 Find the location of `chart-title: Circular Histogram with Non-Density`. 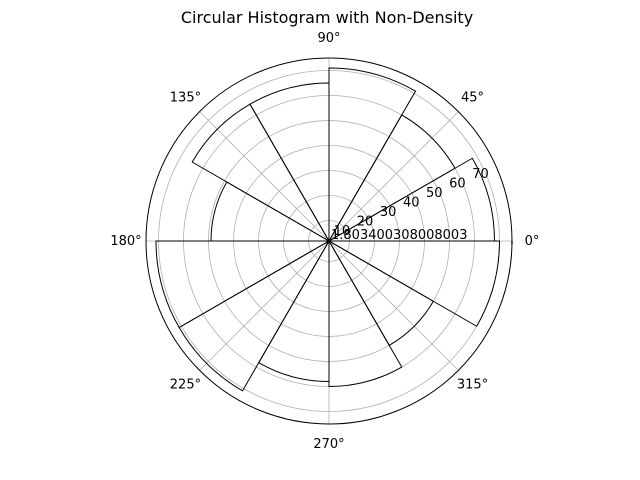

chart-title: Circular Histogram with Non-Density is located at coordinates (327, 17).